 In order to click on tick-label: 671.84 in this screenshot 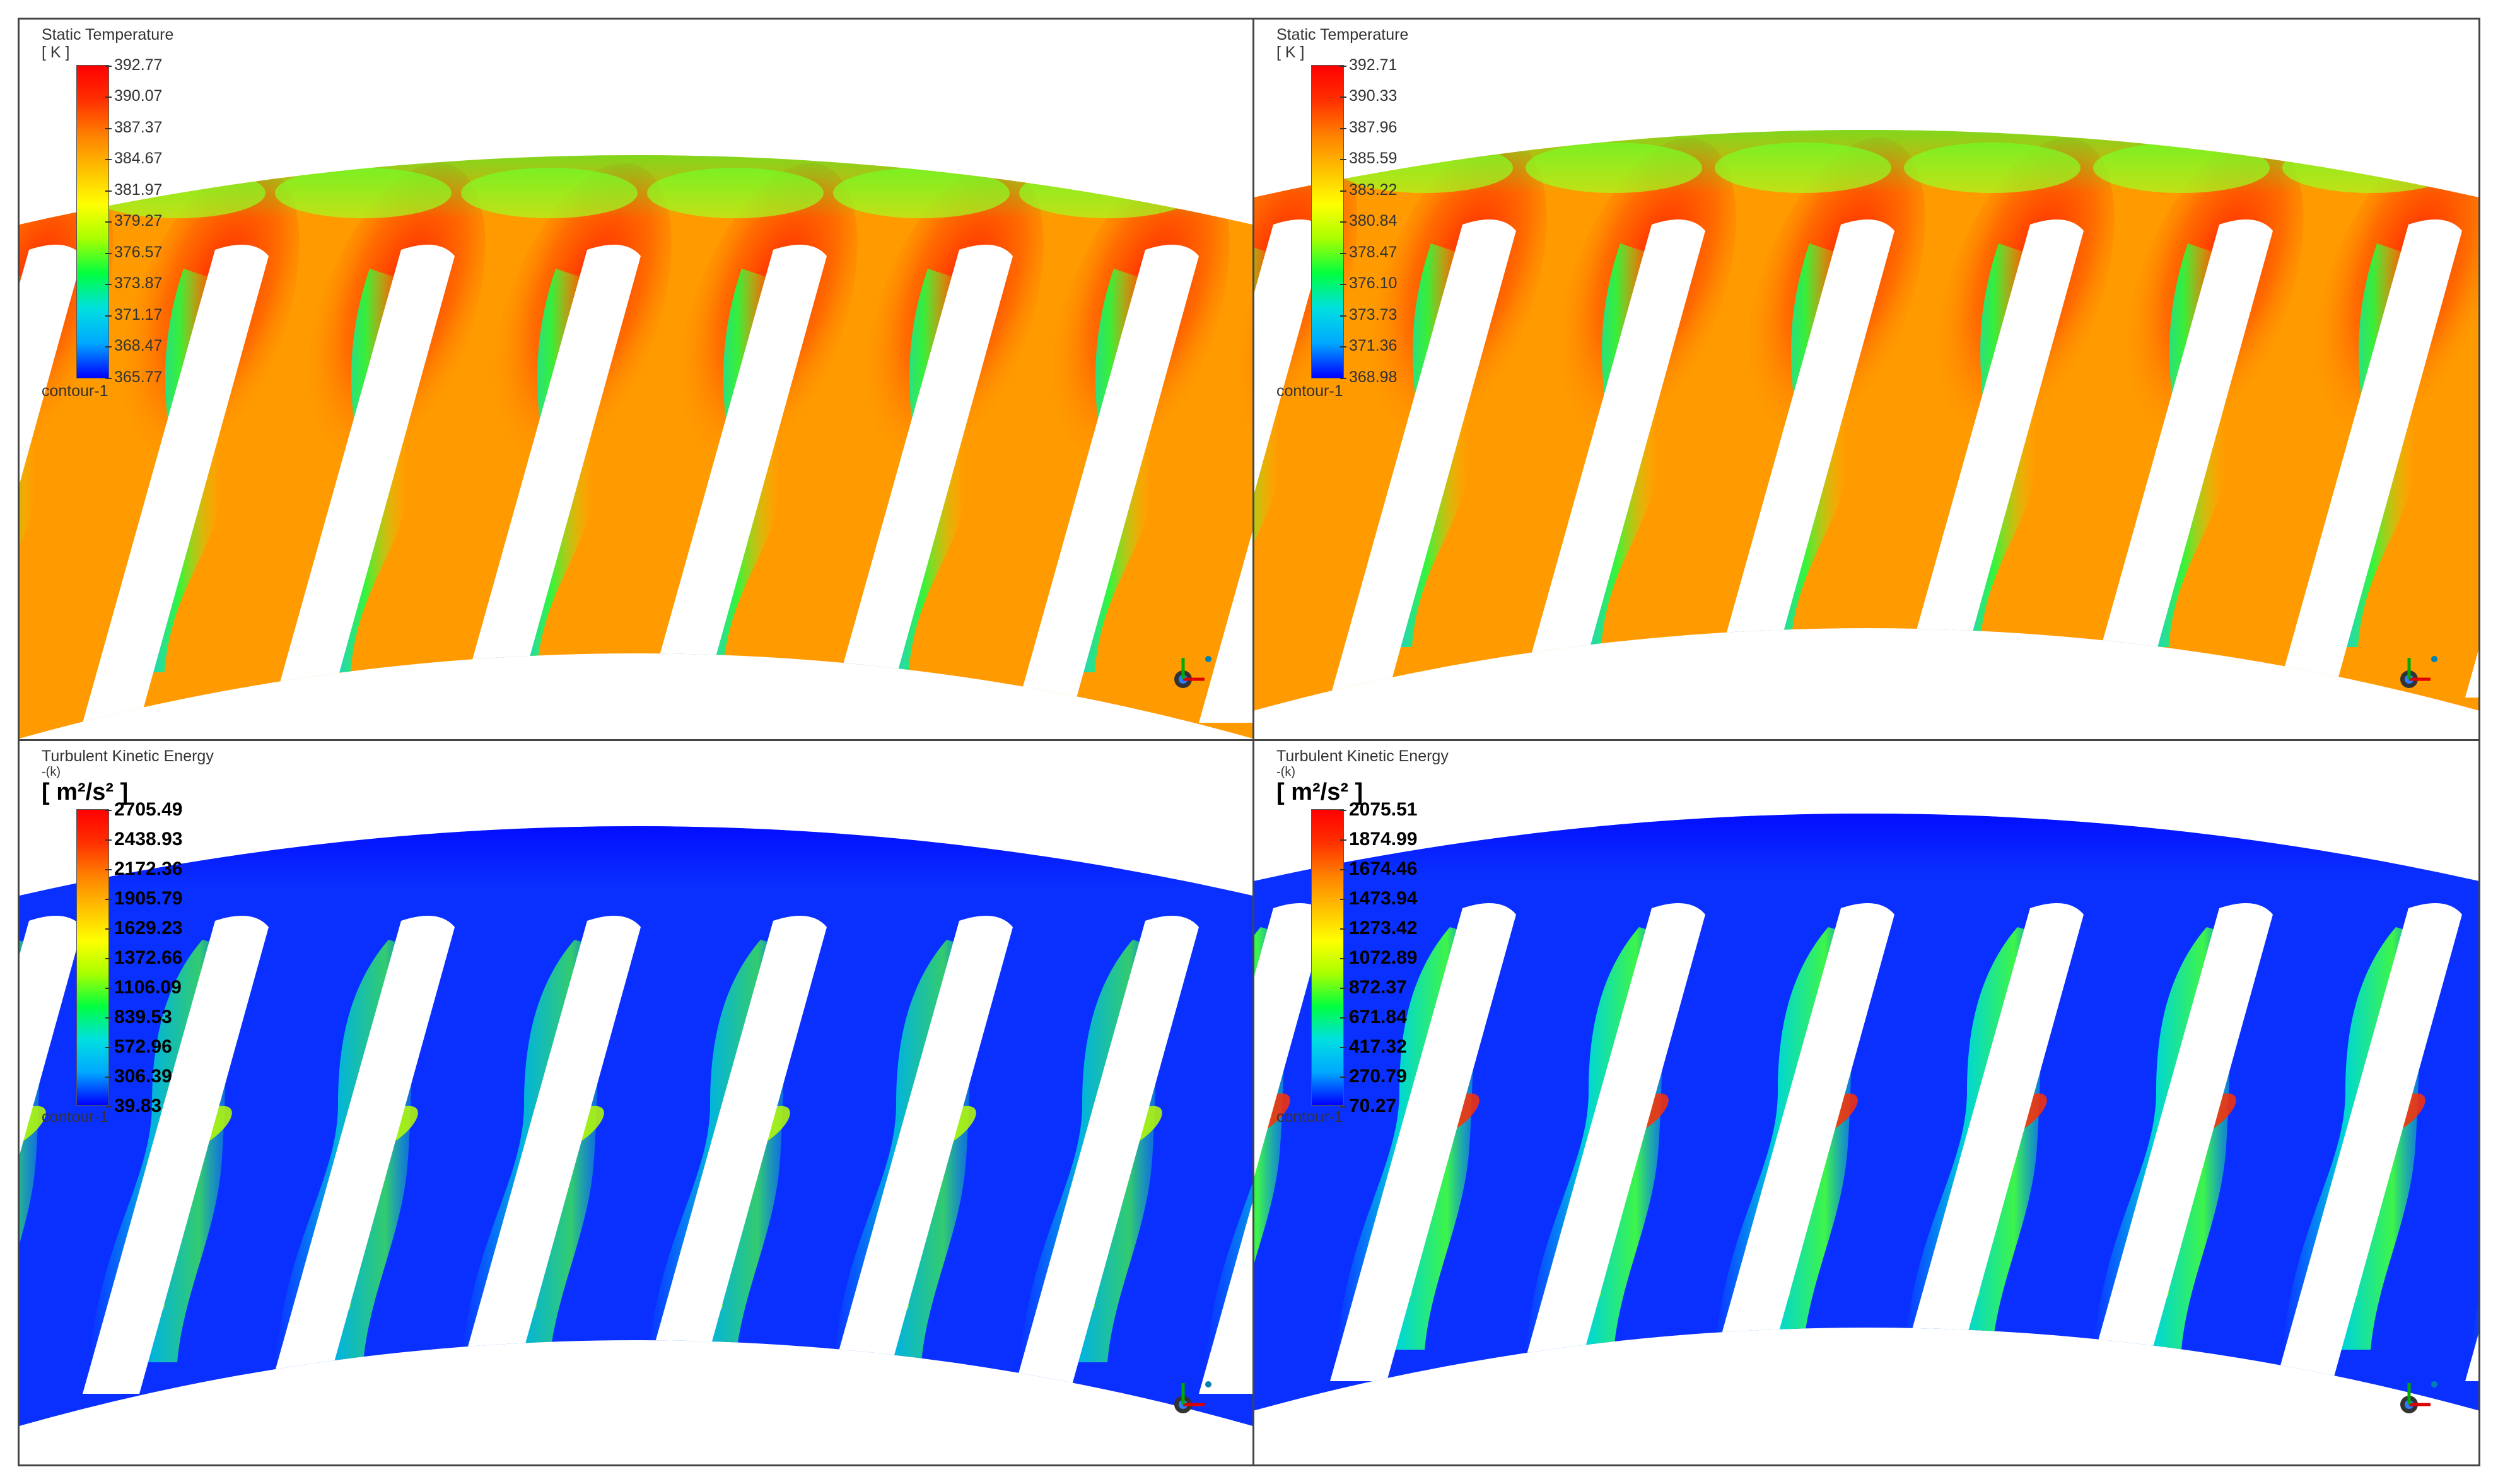, I will do `click(1373, 1017)`.